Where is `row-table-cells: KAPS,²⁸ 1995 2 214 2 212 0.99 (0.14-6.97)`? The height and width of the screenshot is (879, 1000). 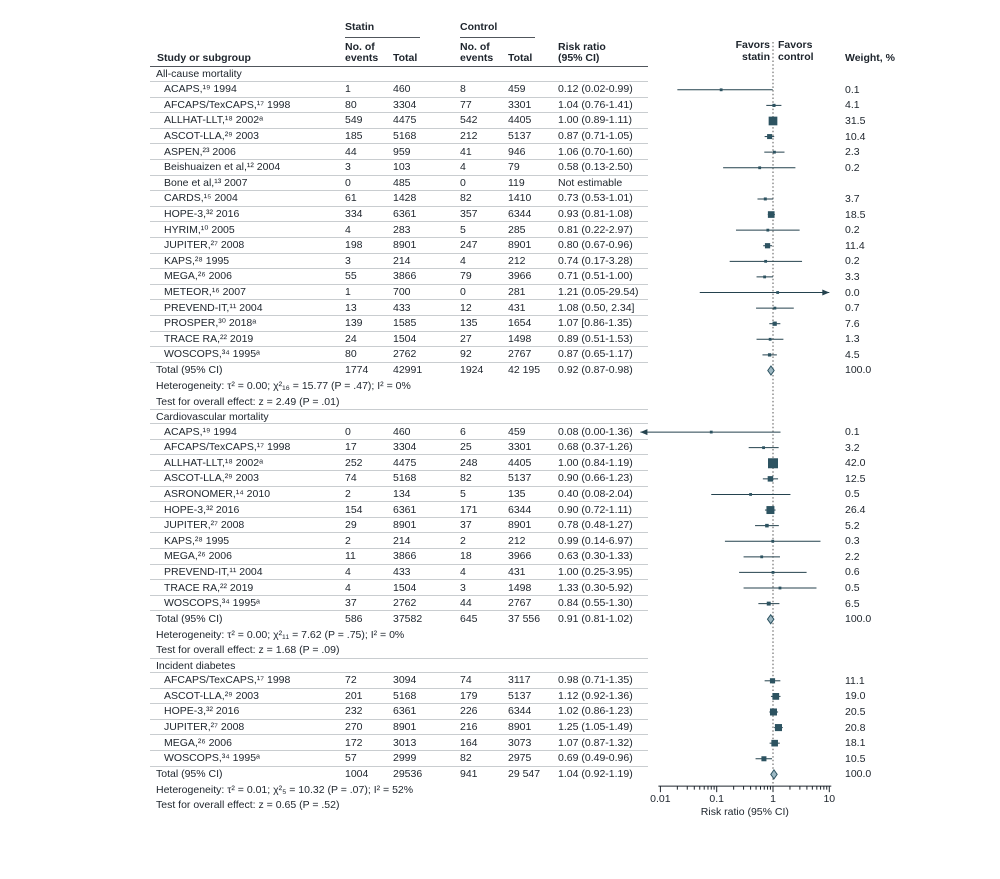
row-table-cells: KAPS,²⁸ 1995 2 214 2 212 0.99 (0.14-6.97) is located at coordinates (399, 541).